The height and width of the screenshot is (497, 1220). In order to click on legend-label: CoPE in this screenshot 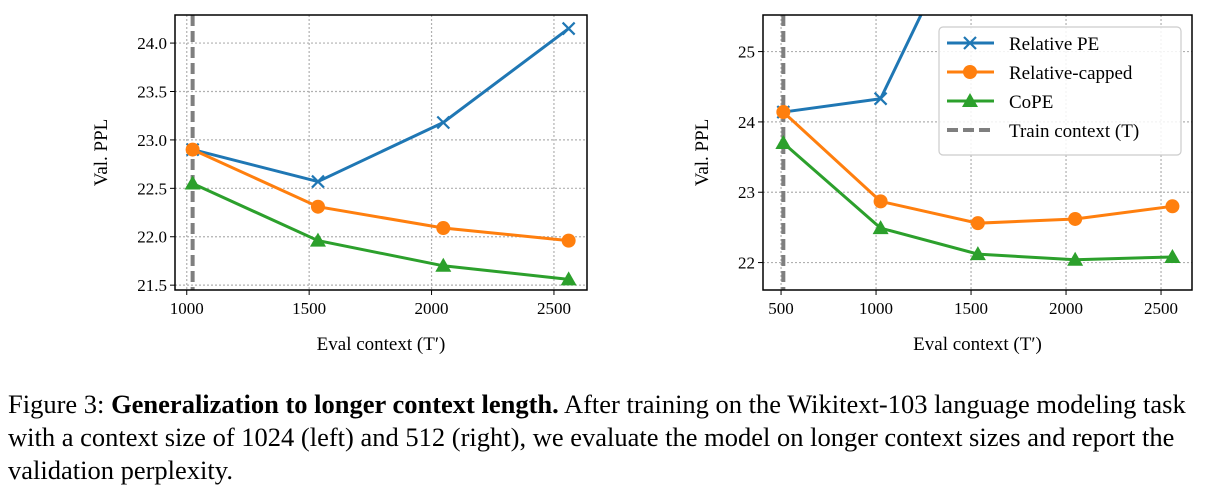, I will do `click(1031, 102)`.